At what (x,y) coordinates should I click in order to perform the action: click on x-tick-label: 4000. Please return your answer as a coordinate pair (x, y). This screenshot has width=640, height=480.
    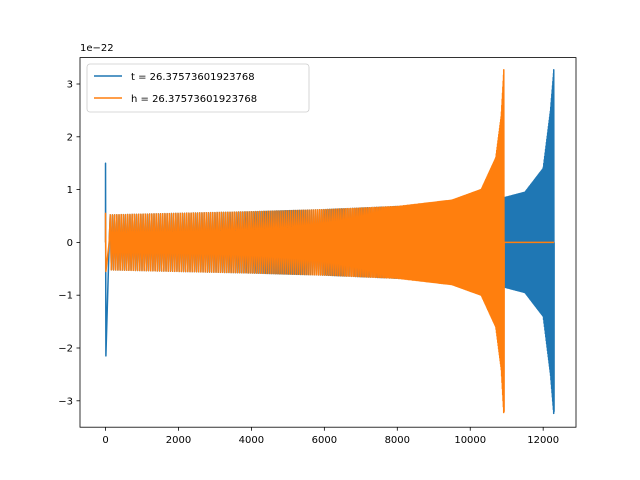
    Looking at the image, I should click on (251, 440).